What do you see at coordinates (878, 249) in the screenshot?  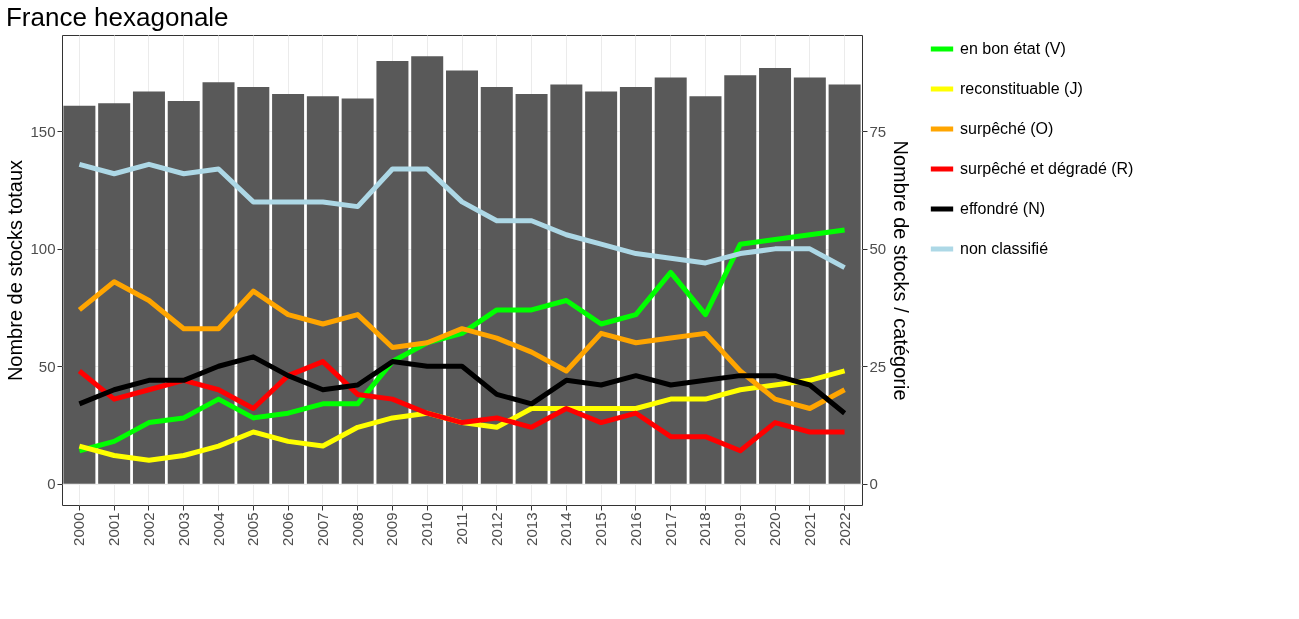 I see `y2-tick-label: 50` at bounding box center [878, 249].